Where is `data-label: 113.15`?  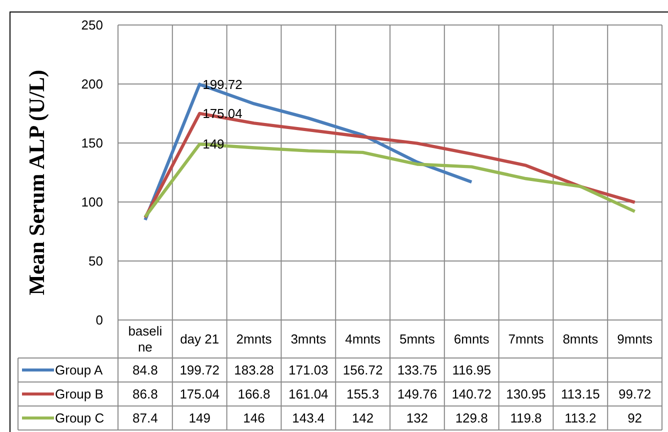
data-label: 113.15 is located at coordinates (580, 394).